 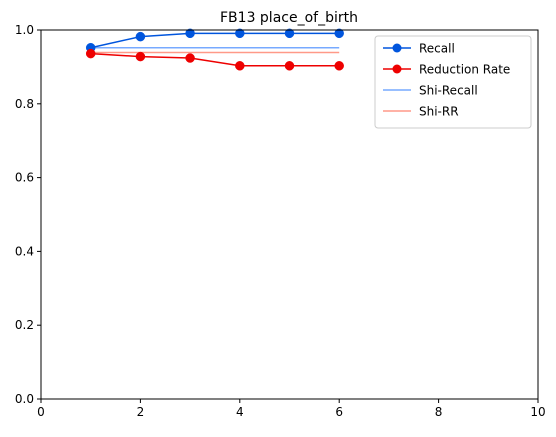 What do you see at coordinates (289, 18) in the screenshot?
I see `chart-title: FB13 place_of_birth` at bounding box center [289, 18].